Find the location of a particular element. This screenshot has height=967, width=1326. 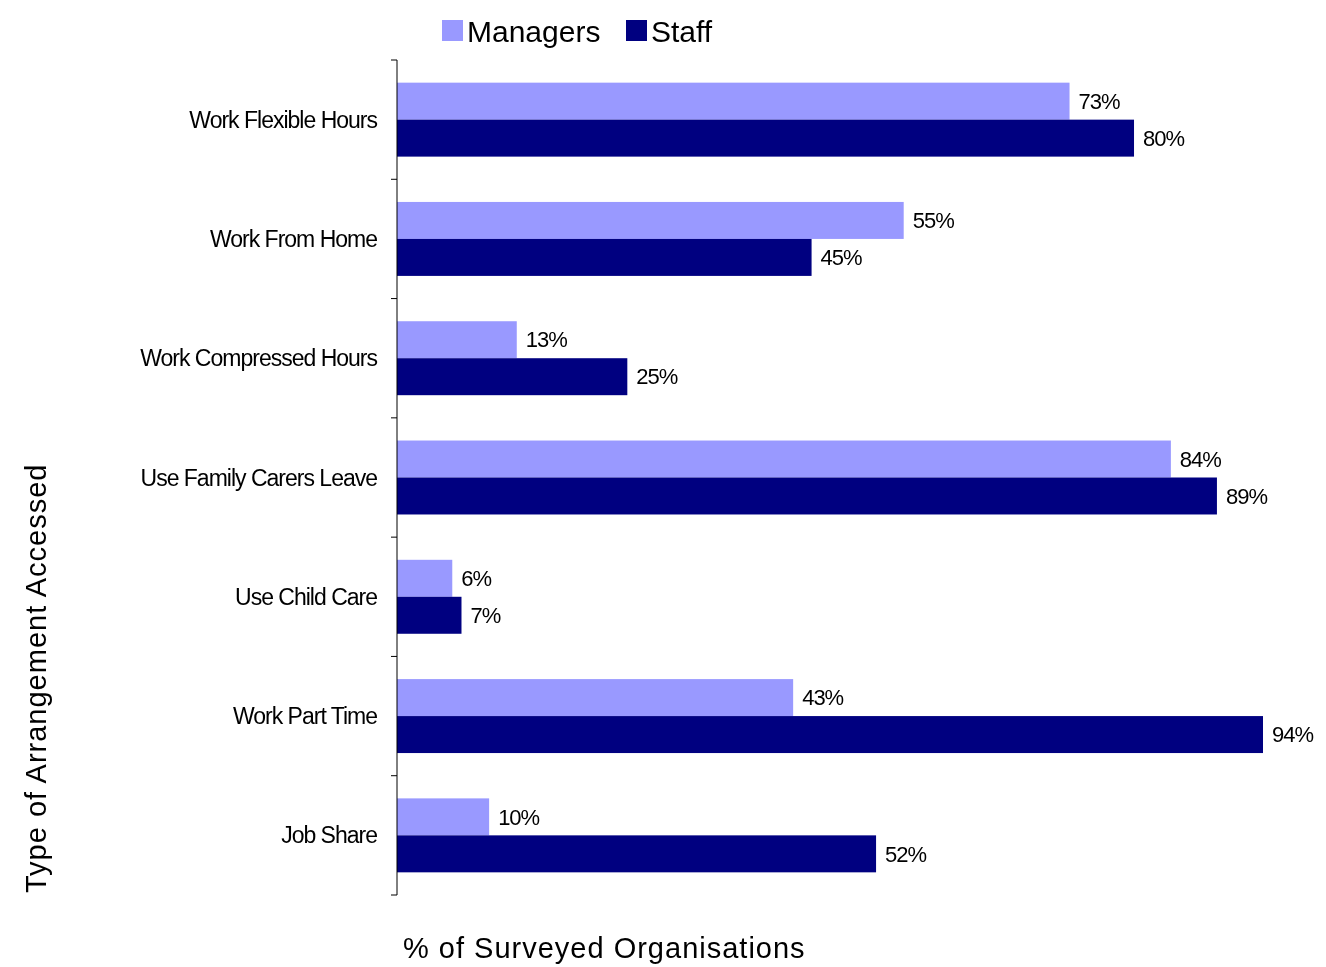

y-tick-label: Use Child Care is located at coordinates (306, 596).